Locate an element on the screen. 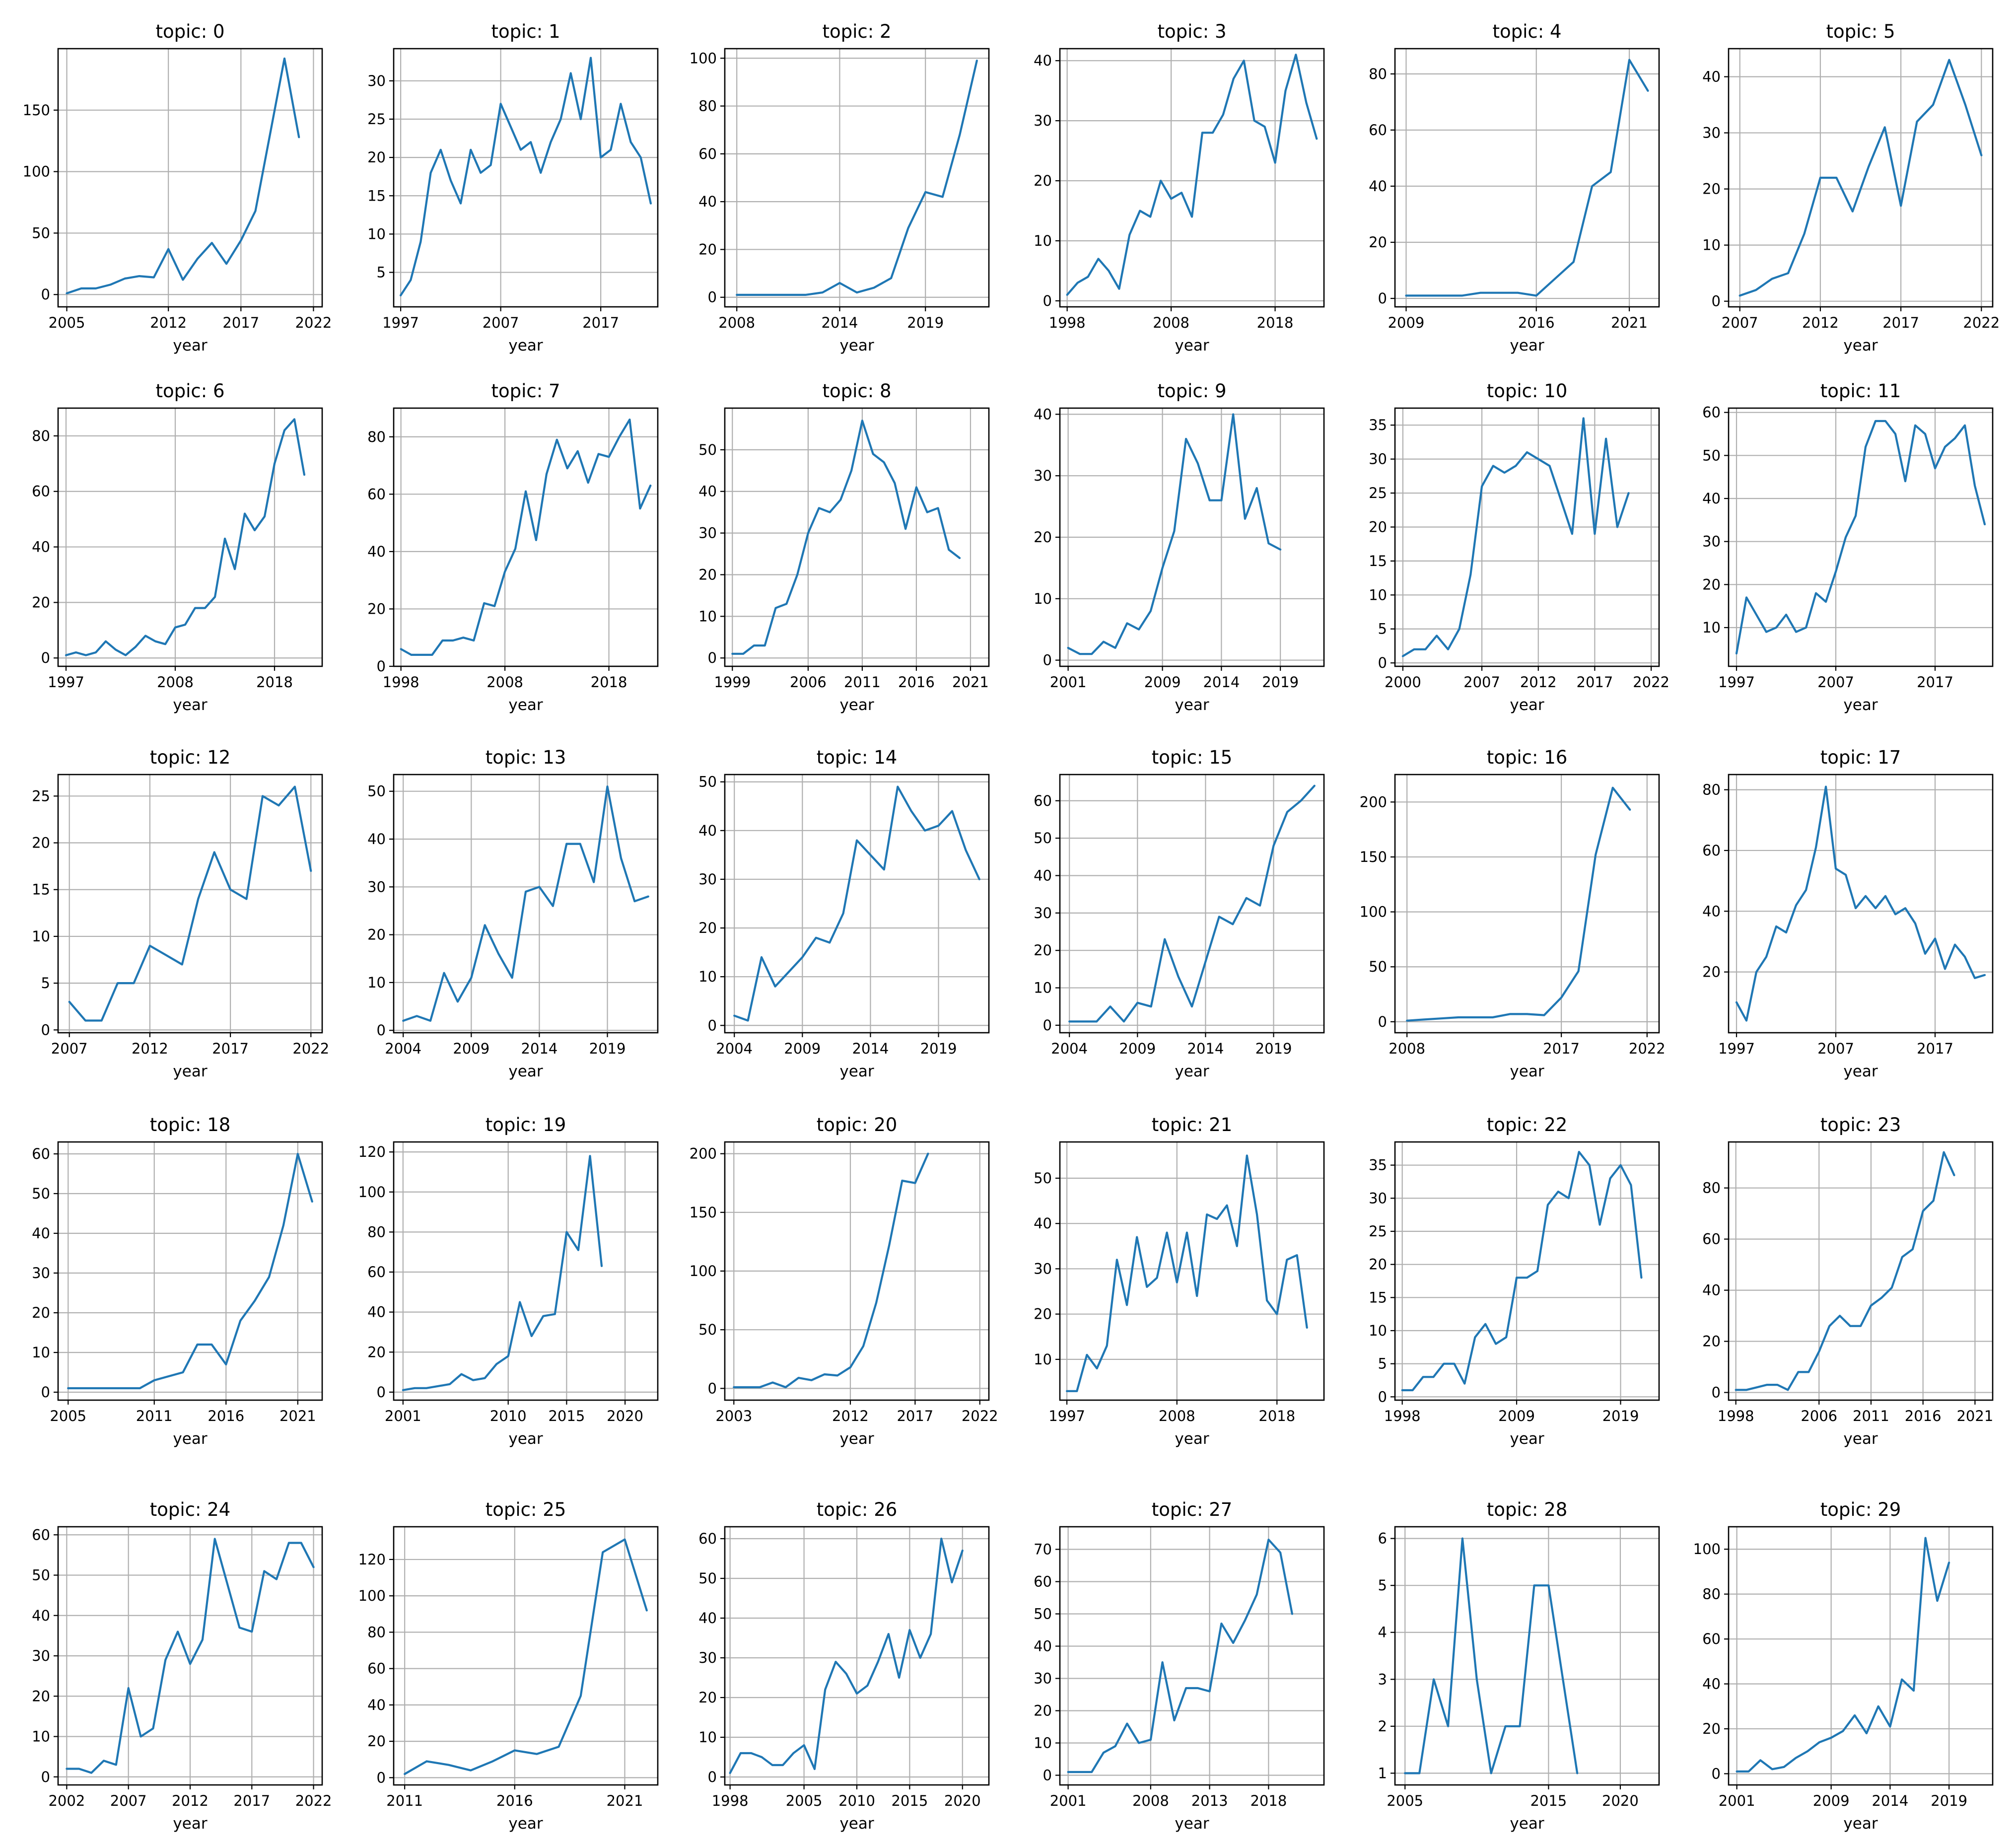  chart-title: topic: 29 is located at coordinates (1860, 1509).